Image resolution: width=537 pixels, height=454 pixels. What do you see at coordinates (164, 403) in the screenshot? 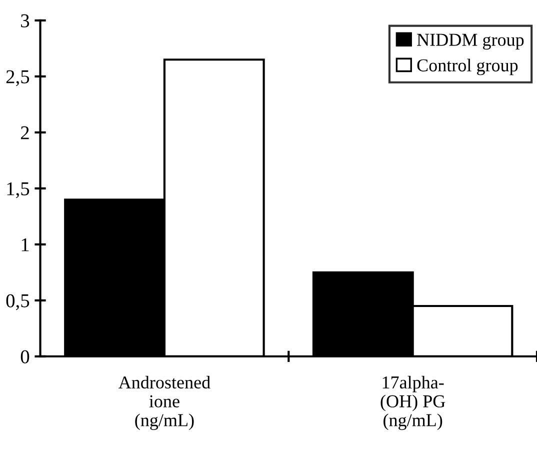
I see `x-tick-label: Androstened ione (ng/mL)` at bounding box center [164, 403].